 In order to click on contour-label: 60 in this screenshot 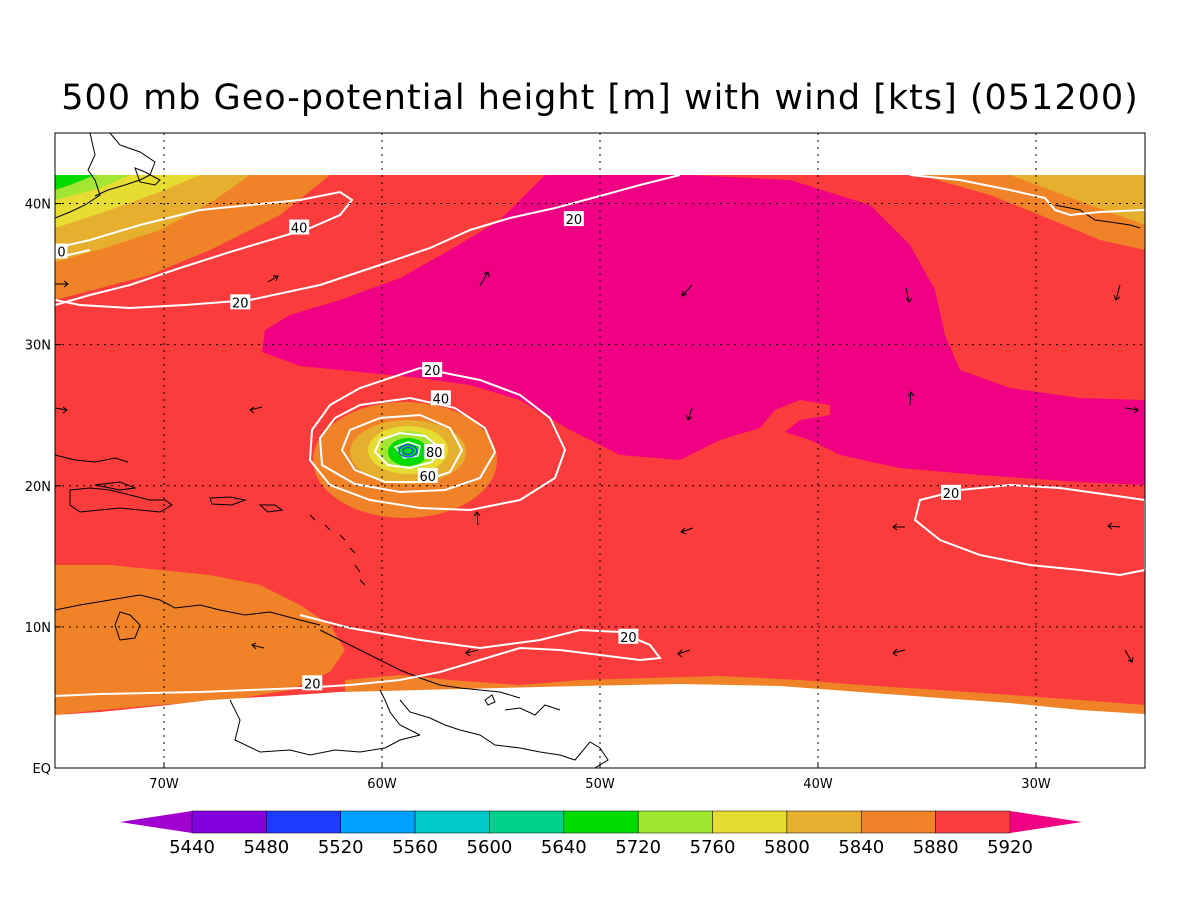, I will do `click(428, 477)`.